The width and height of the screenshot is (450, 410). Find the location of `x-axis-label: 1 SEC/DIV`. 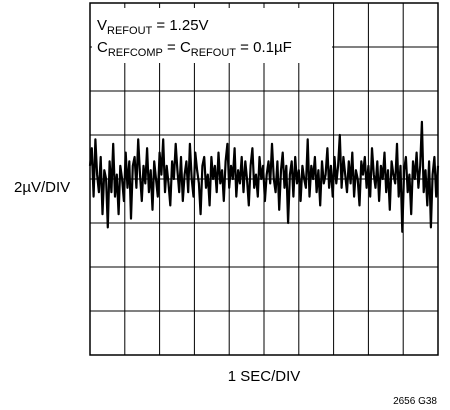

x-axis-label: 1 SEC/DIV is located at coordinates (264, 376).